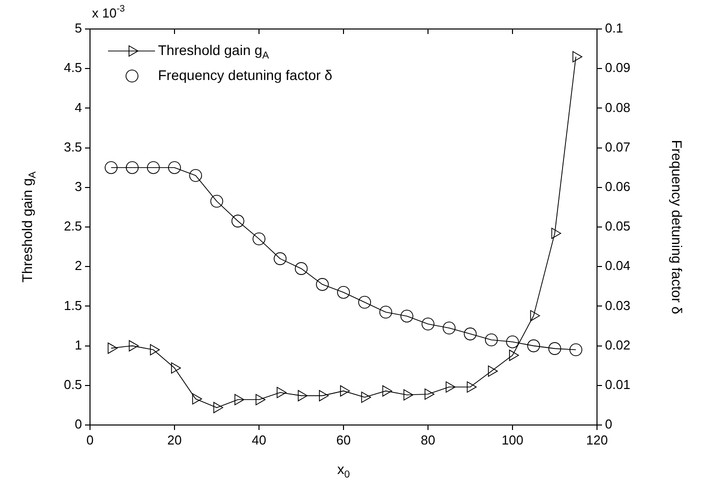 Image resolution: width=705 pixels, height=492 pixels. I want to click on y2-tick-label: 0.03, so click(617, 305).